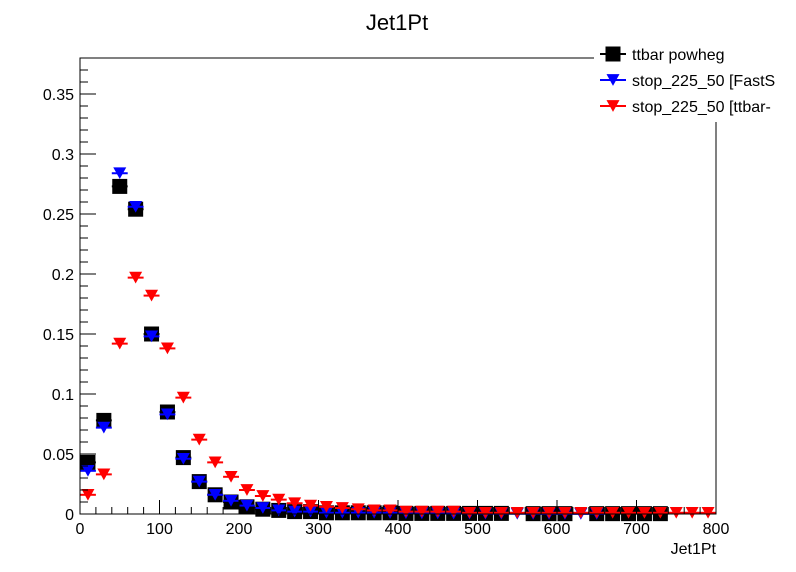 This screenshot has height=572, width=796. Describe the element at coordinates (703, 81) in the screenshot. I see `legend-label: stop_225_50 [FastS` at that location.